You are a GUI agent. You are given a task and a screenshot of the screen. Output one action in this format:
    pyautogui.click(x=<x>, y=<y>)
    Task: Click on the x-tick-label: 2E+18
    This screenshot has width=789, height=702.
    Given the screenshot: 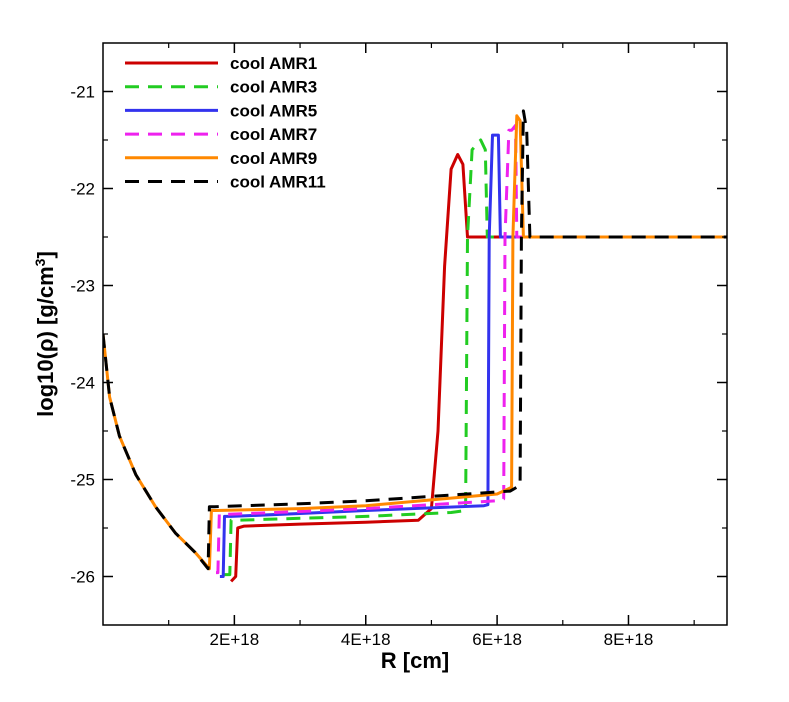 What is the action you would take?
    pyautogui.click(x=235, y=639)
    